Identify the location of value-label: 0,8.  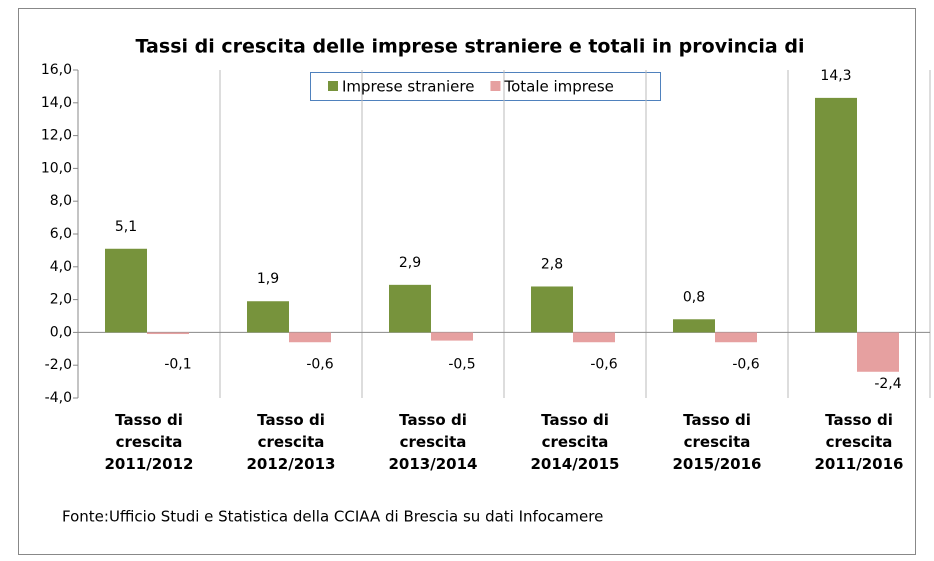
(694, 297).